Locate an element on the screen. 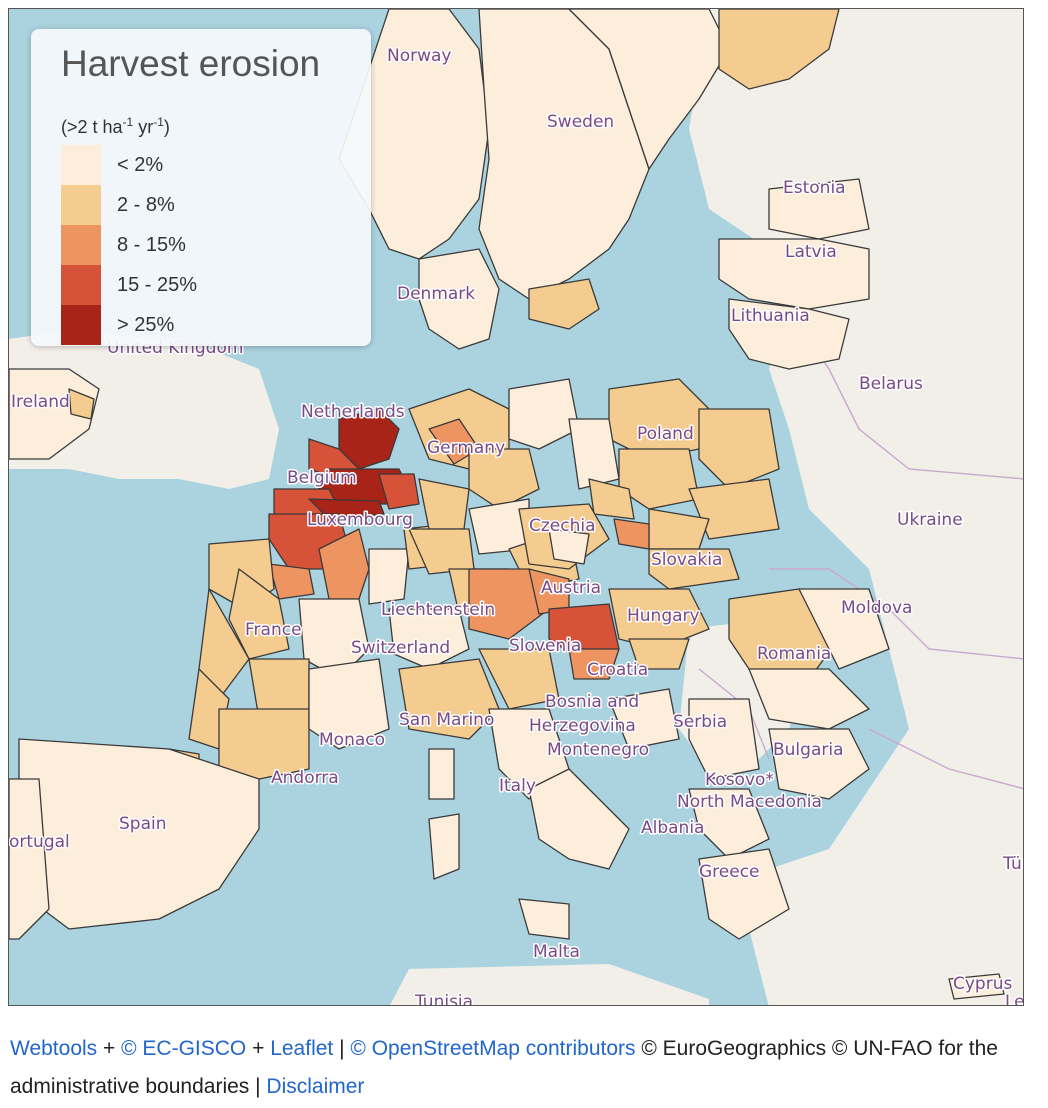 Image resolution: width=1048 pixels, height=1108 pixels. label-montenegro: Montenegro is located at coordinates (598, 750).